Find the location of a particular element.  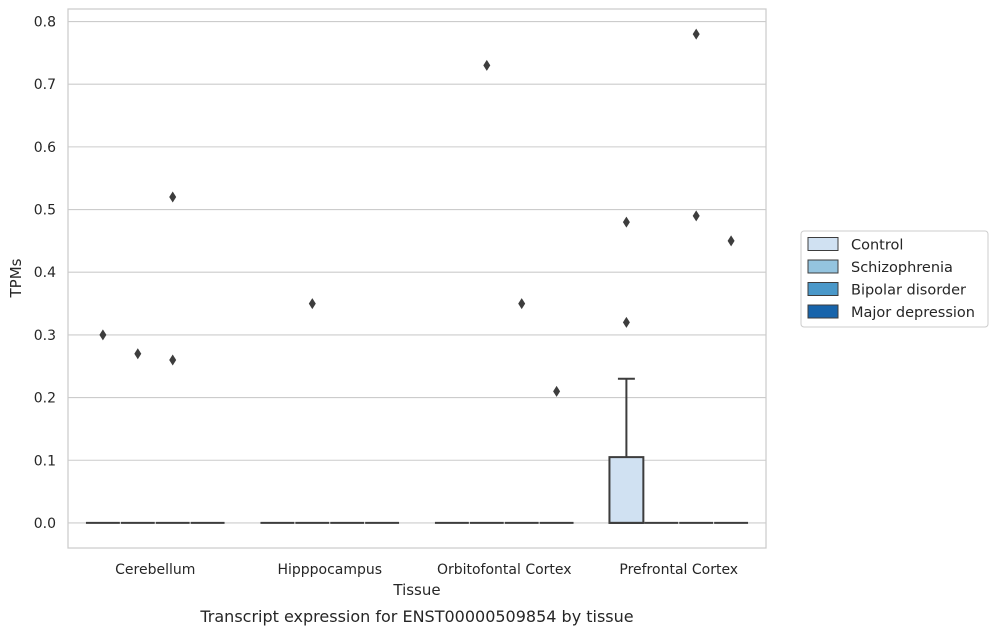

y-axis-ticks: 0.0 0.1 0.2 0.3 0.4 0.5 0.6 0.7 0.8 is located at coordinates (45, 273).